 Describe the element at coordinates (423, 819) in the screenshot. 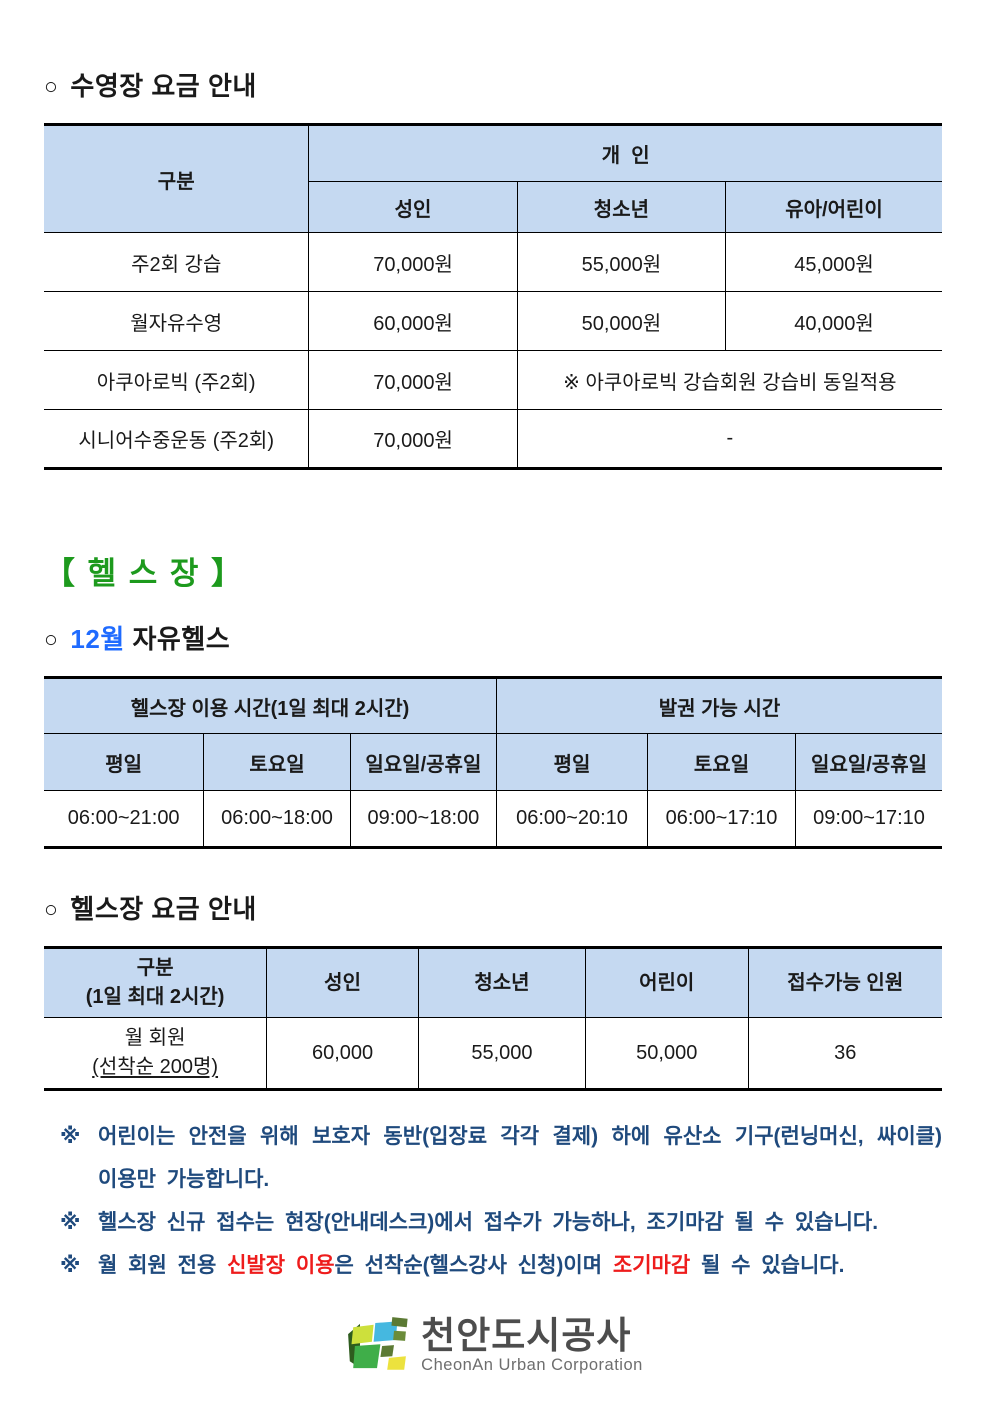

I see `time-cell: 09:00~18:00` at that location.